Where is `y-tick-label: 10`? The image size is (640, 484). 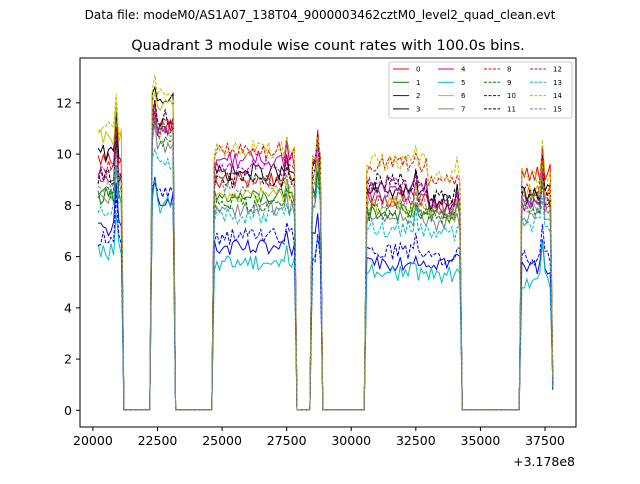
y-tick-label: 10 is located at coordinates (64, 154).